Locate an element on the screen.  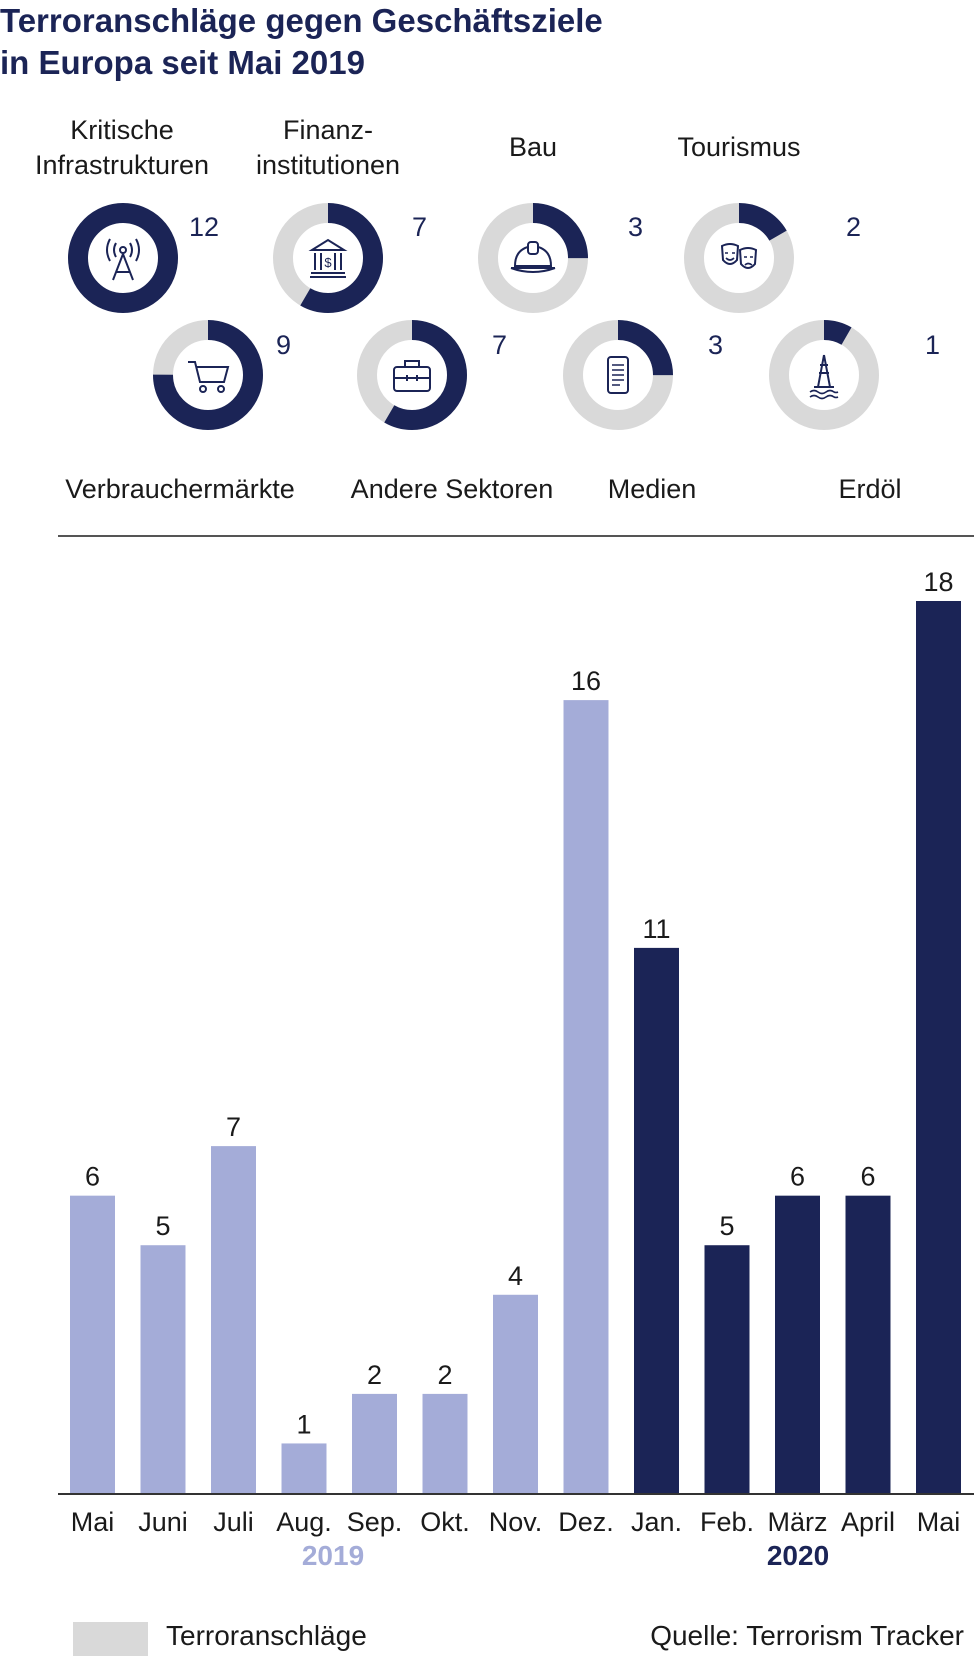
sector-label-finanzinstitutionen: Finanz- institutionen is located at coordinates (328, 147).